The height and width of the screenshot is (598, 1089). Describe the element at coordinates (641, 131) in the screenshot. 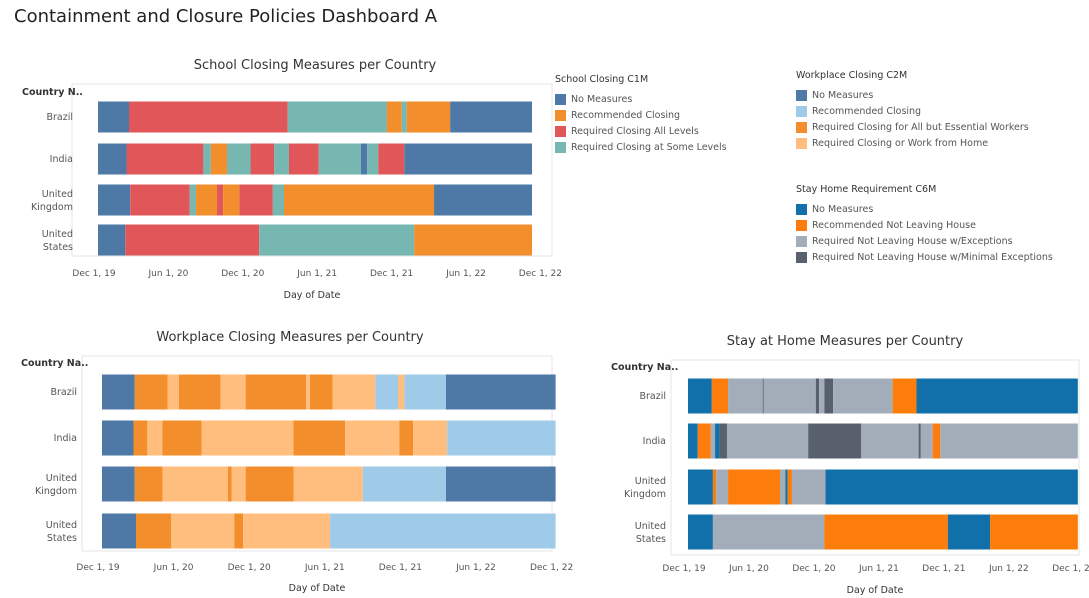

I see `legend-item: Required Closing All Levels` at that location.